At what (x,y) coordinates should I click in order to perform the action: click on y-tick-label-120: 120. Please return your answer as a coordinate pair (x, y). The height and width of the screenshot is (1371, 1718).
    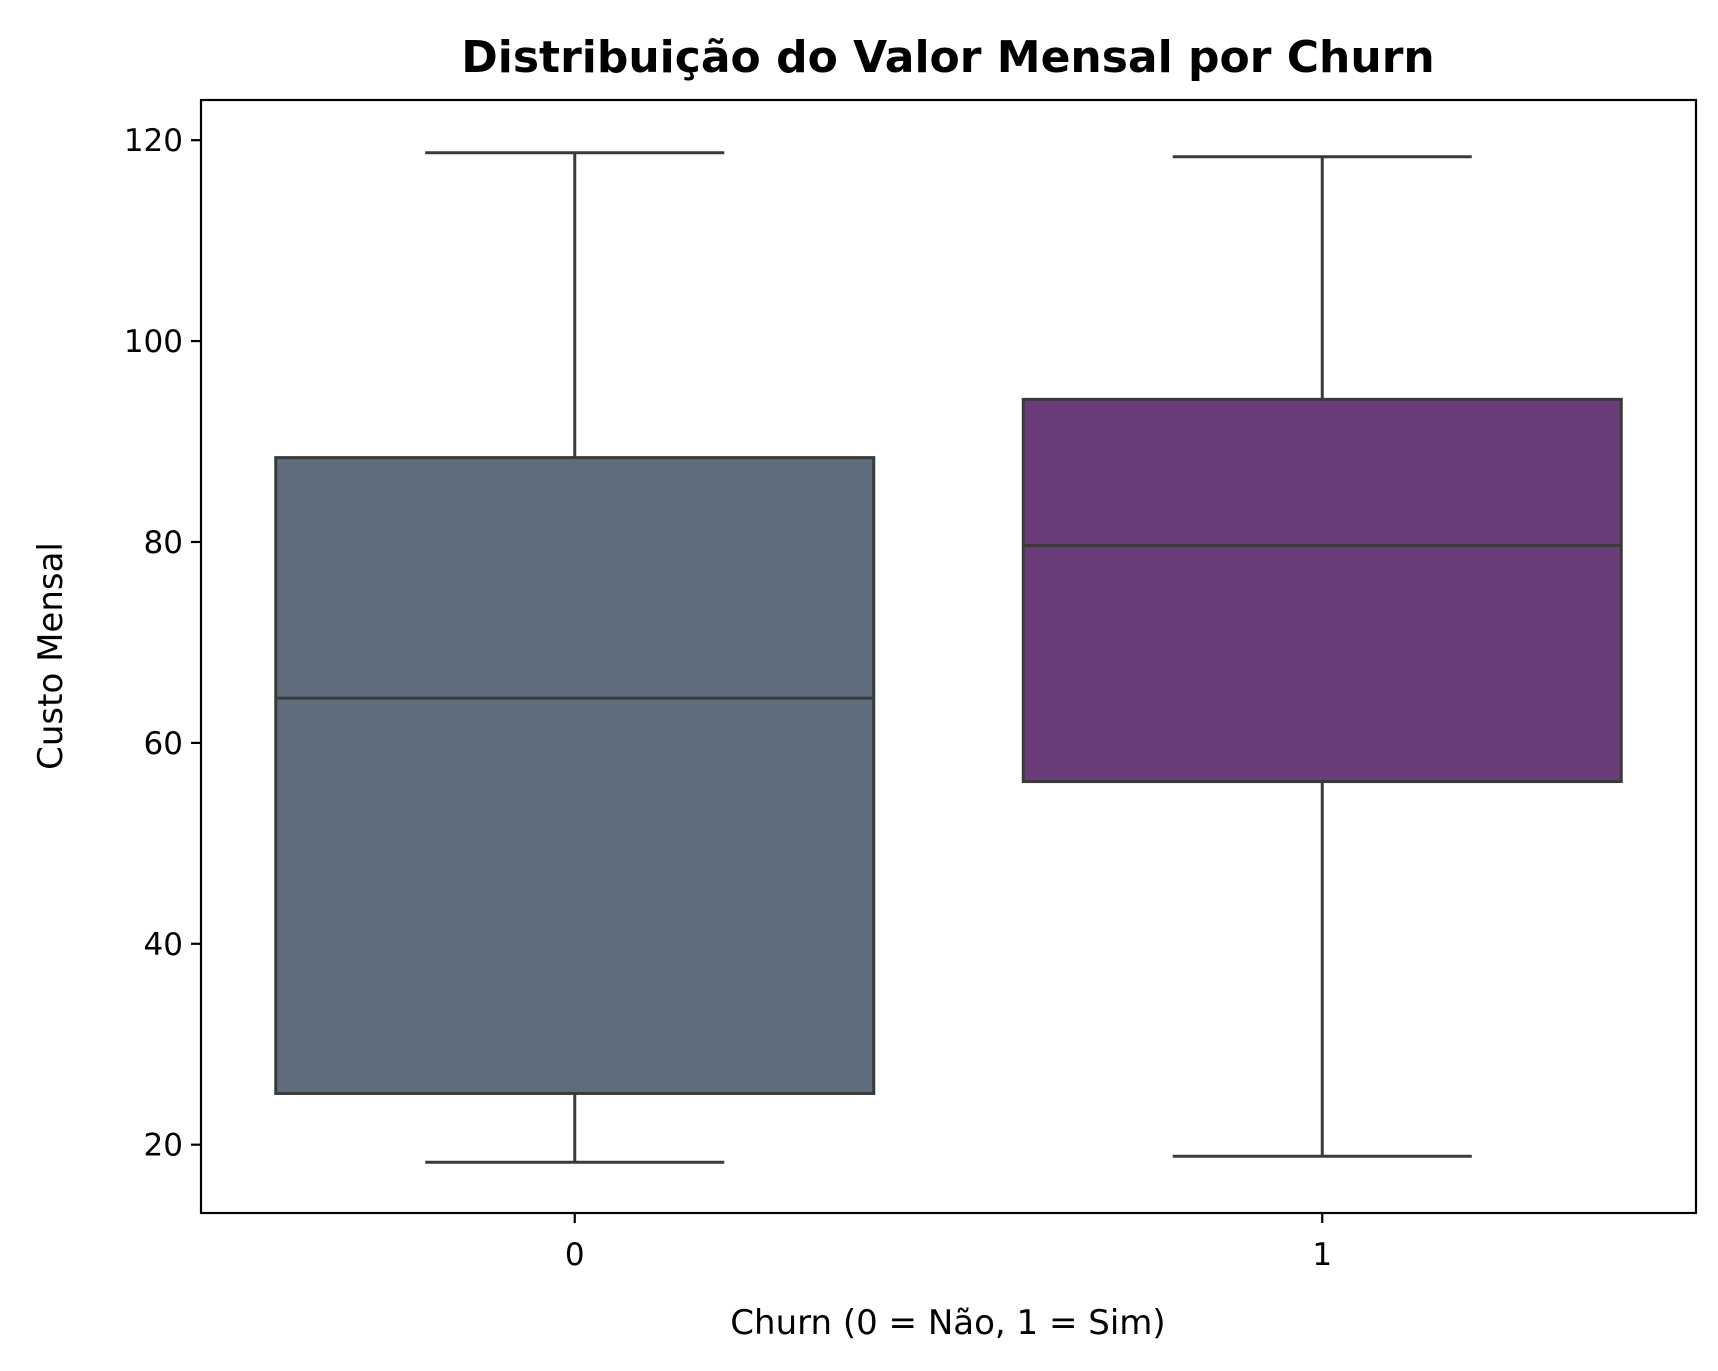
    Looking at the image, I should click on (153, 141).